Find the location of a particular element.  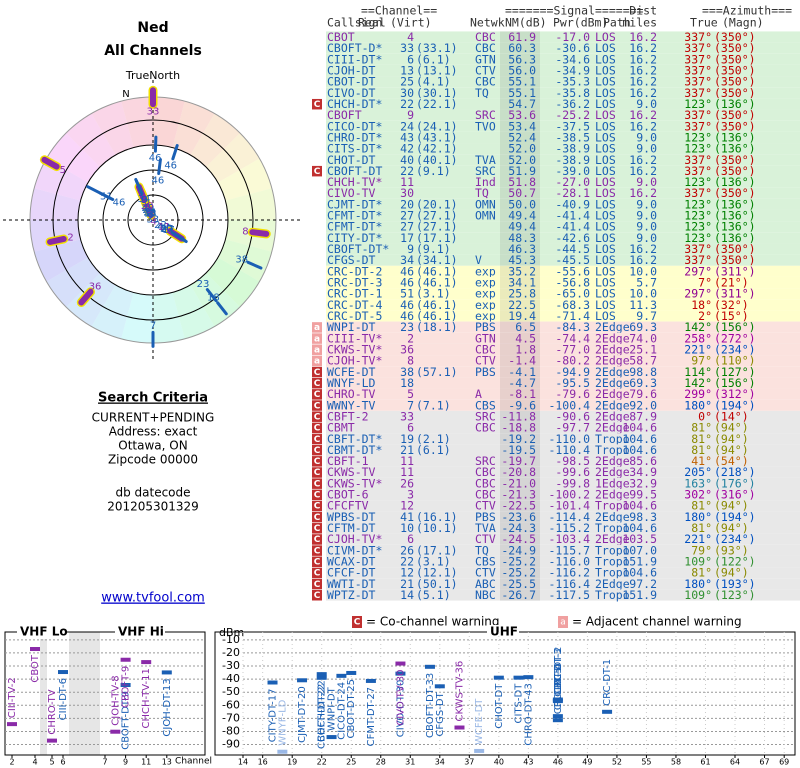

cell: (10.1) is located at coordinates (437, 528).